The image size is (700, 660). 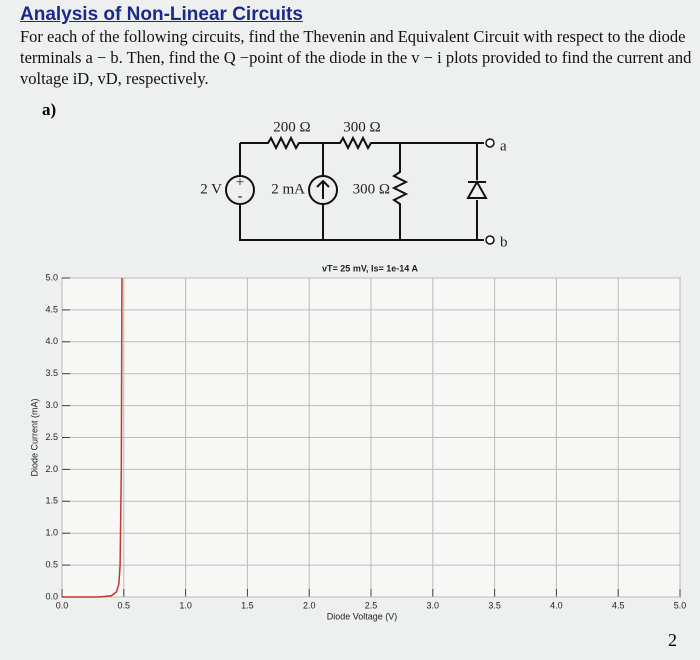 I want to click on x-tick-label: 3.0, so click(x=433, y=605).